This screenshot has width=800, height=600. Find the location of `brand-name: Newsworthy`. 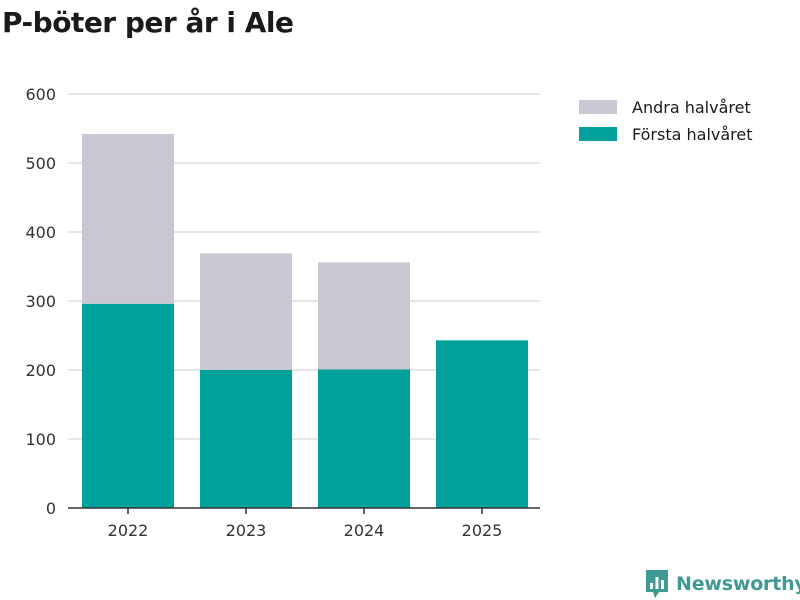

brand-name: Newsworthy is located at coordinates (738, 584).